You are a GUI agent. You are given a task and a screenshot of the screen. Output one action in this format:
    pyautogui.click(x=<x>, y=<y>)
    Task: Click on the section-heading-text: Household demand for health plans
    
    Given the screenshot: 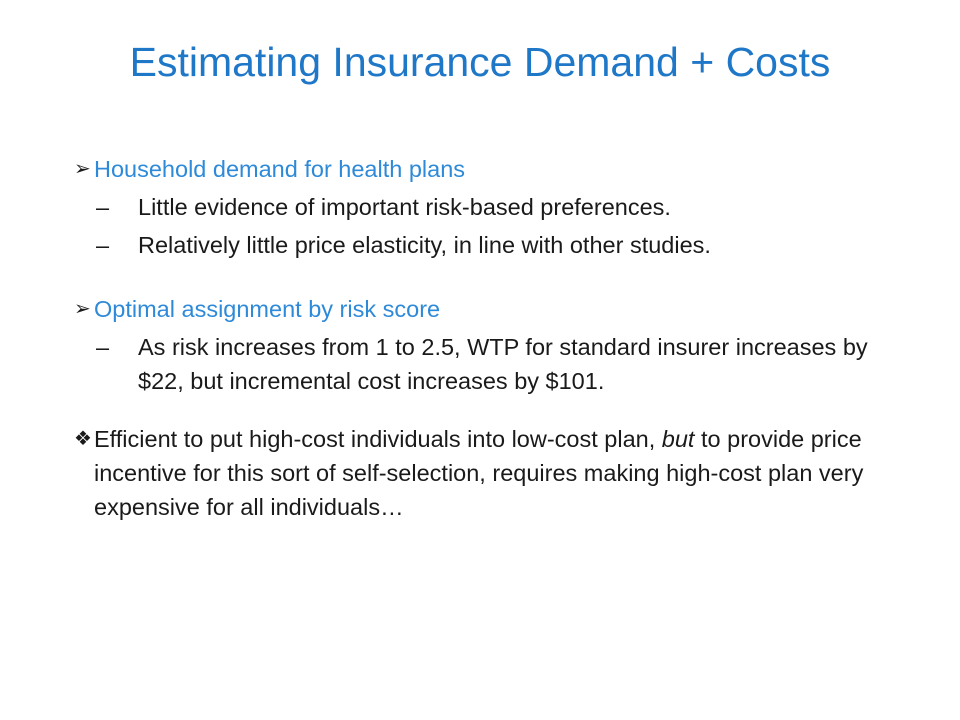 What is the action you would take?
    pyautogui.click(x=280, y=169)
    